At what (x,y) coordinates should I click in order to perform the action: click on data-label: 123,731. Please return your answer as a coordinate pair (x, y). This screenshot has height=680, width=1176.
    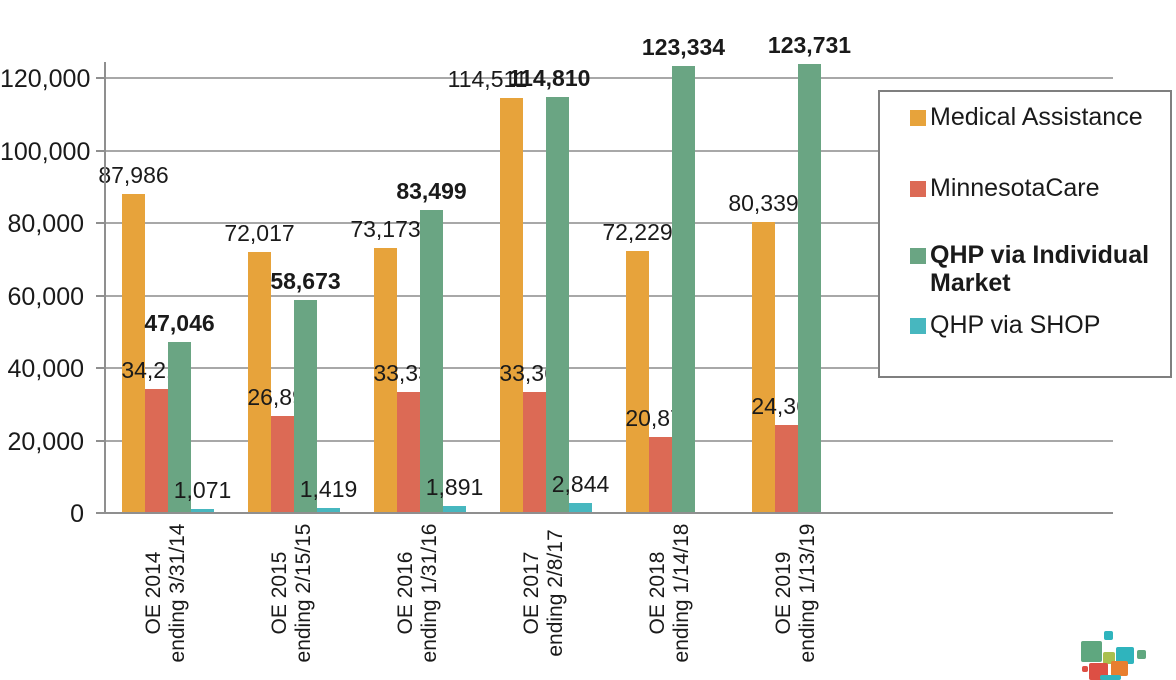
    Looking at the image, I should click on (809, 45).